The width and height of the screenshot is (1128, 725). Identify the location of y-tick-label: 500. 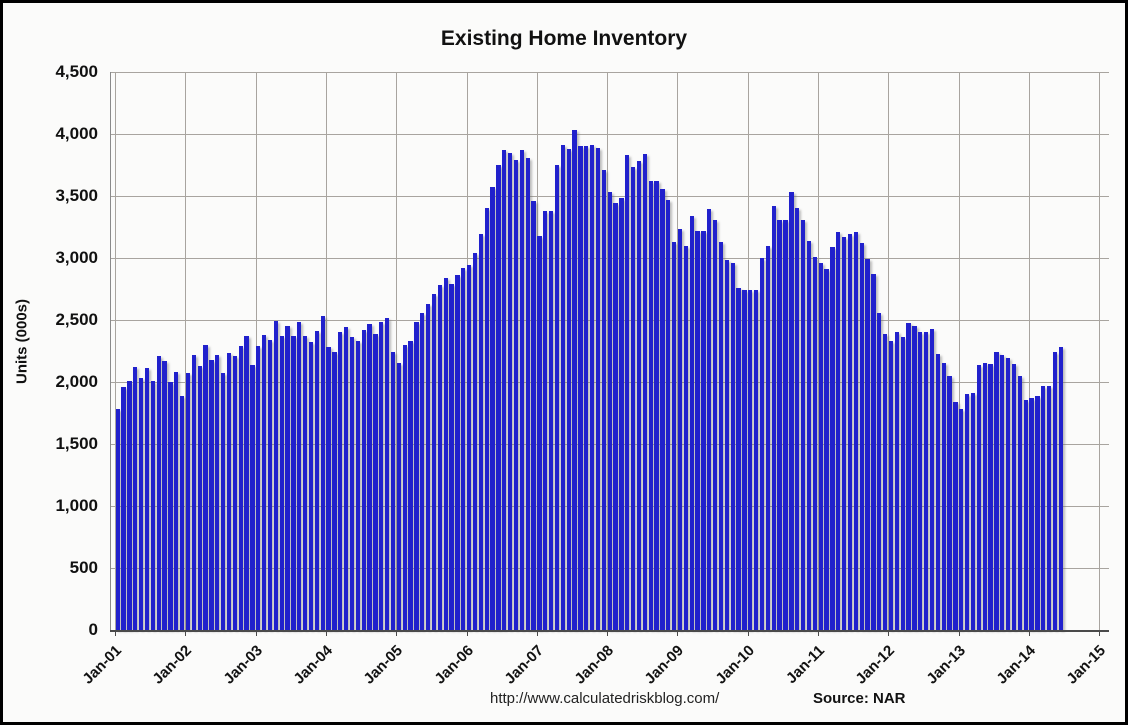
(83, 567).